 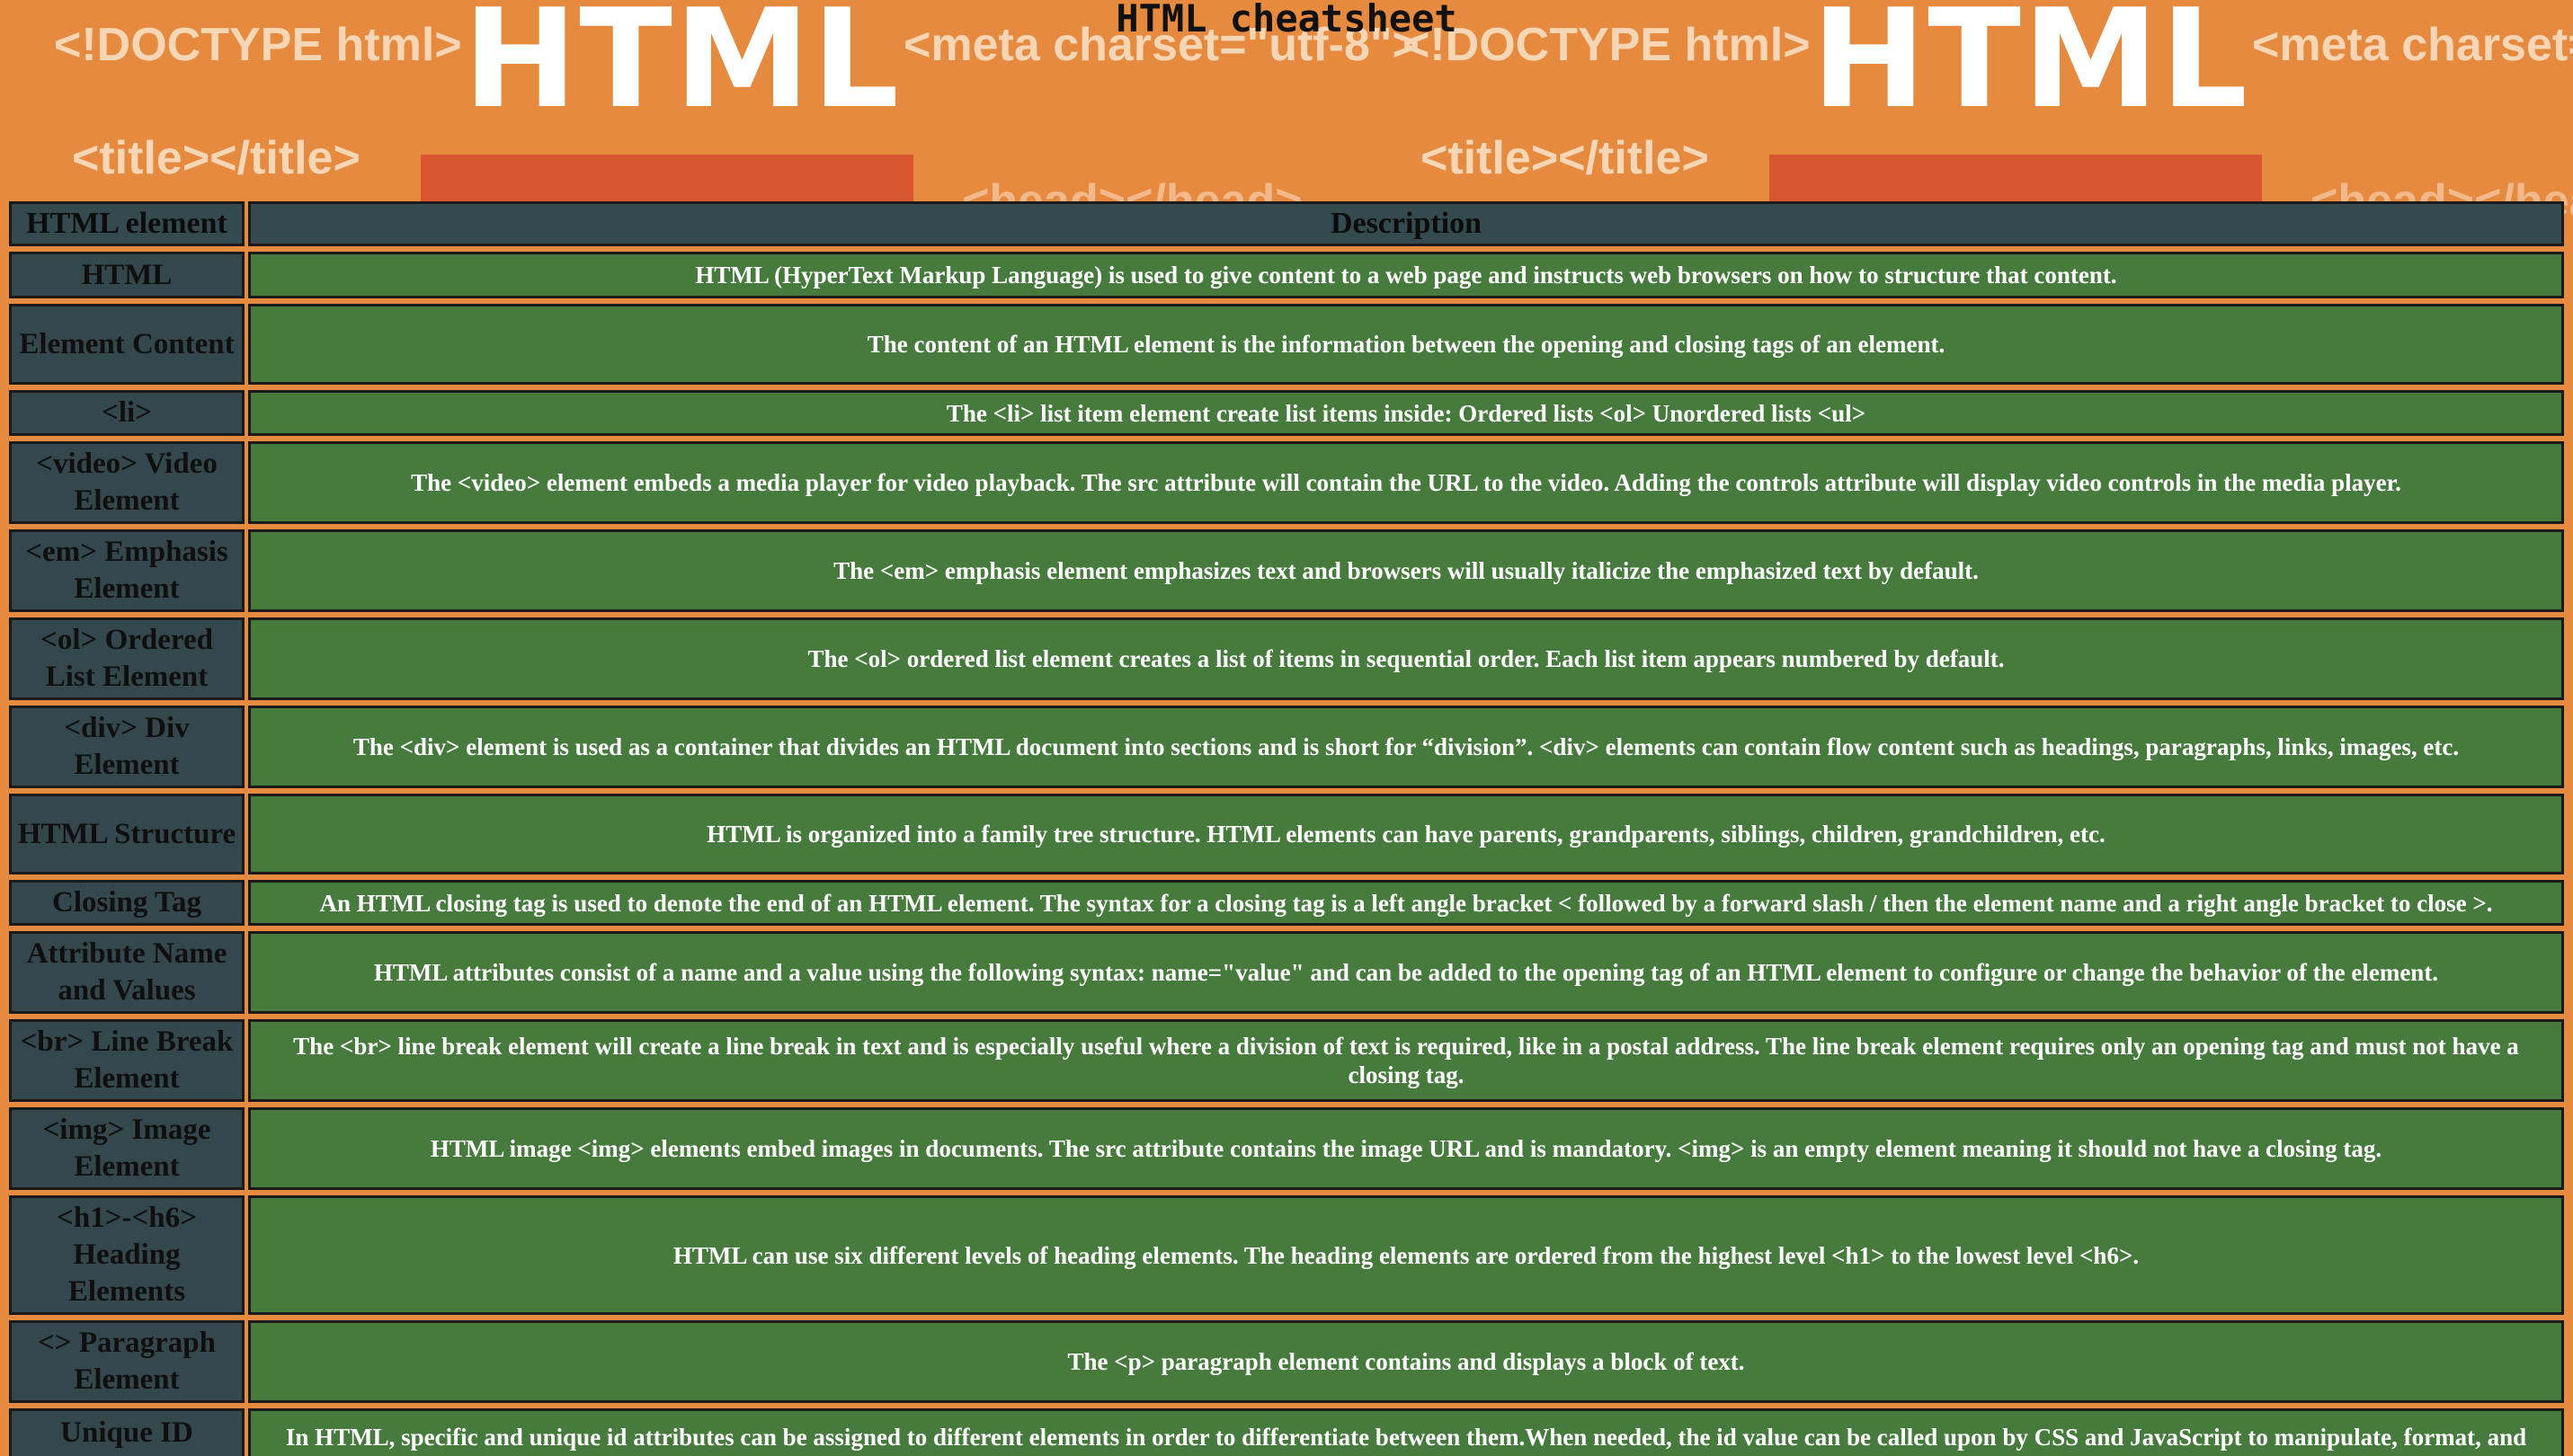 I want to click on column-header-description: Description, so click(x=1406, y=224).